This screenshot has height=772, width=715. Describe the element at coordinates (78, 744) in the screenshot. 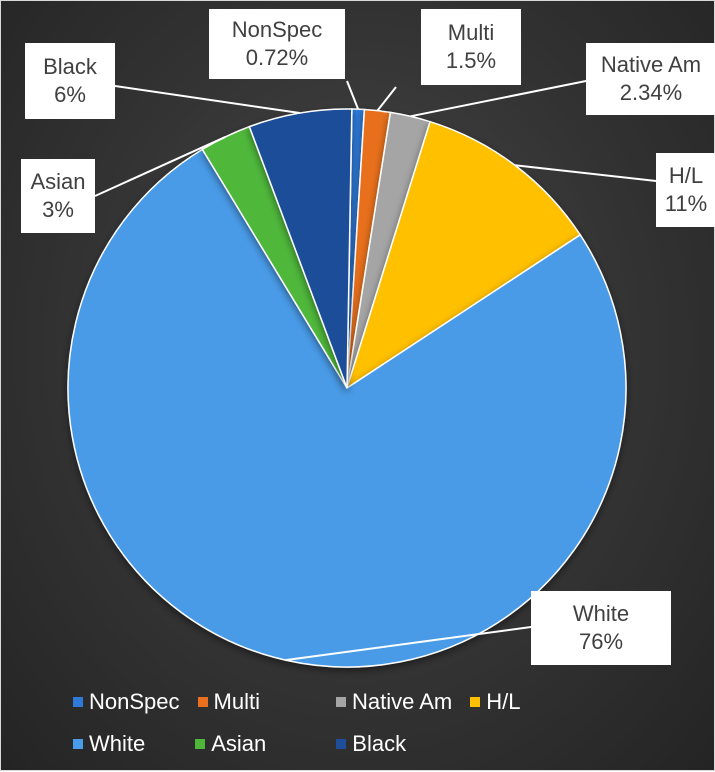

I see `legend-swatch-white` at that location.